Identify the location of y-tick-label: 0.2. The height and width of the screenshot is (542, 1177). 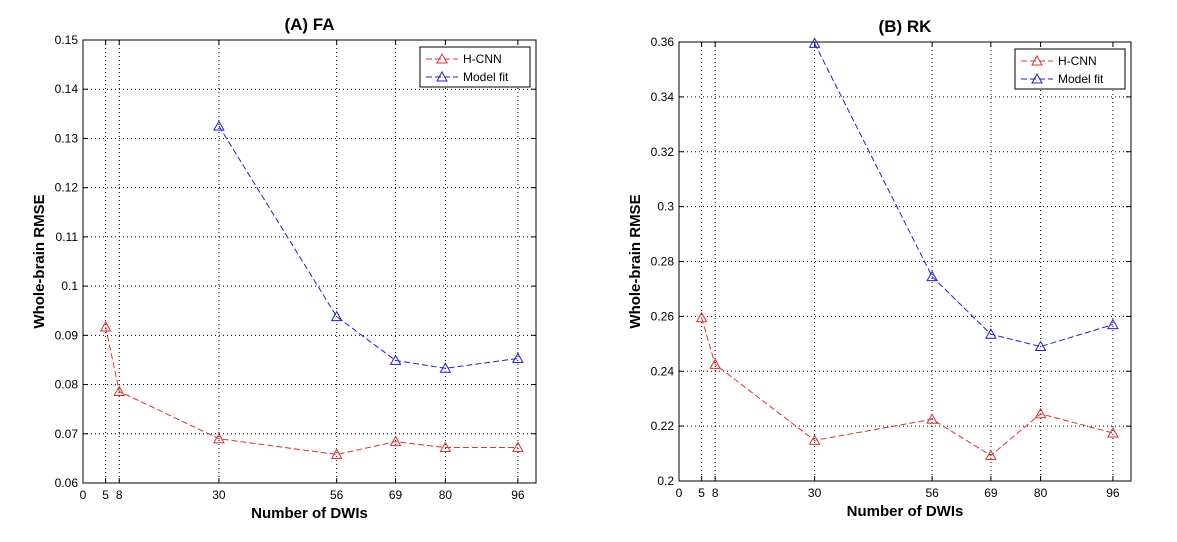
(665, 481).